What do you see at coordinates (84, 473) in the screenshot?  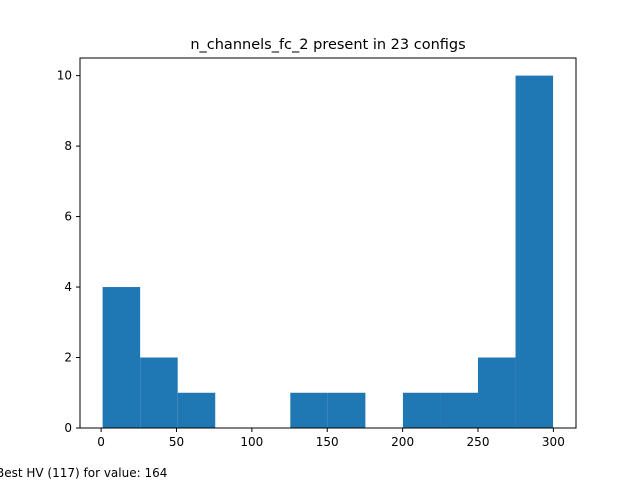 I see `best-hv-annotation: Best HV (117) for value: 164` at bounding box center [84, 473].